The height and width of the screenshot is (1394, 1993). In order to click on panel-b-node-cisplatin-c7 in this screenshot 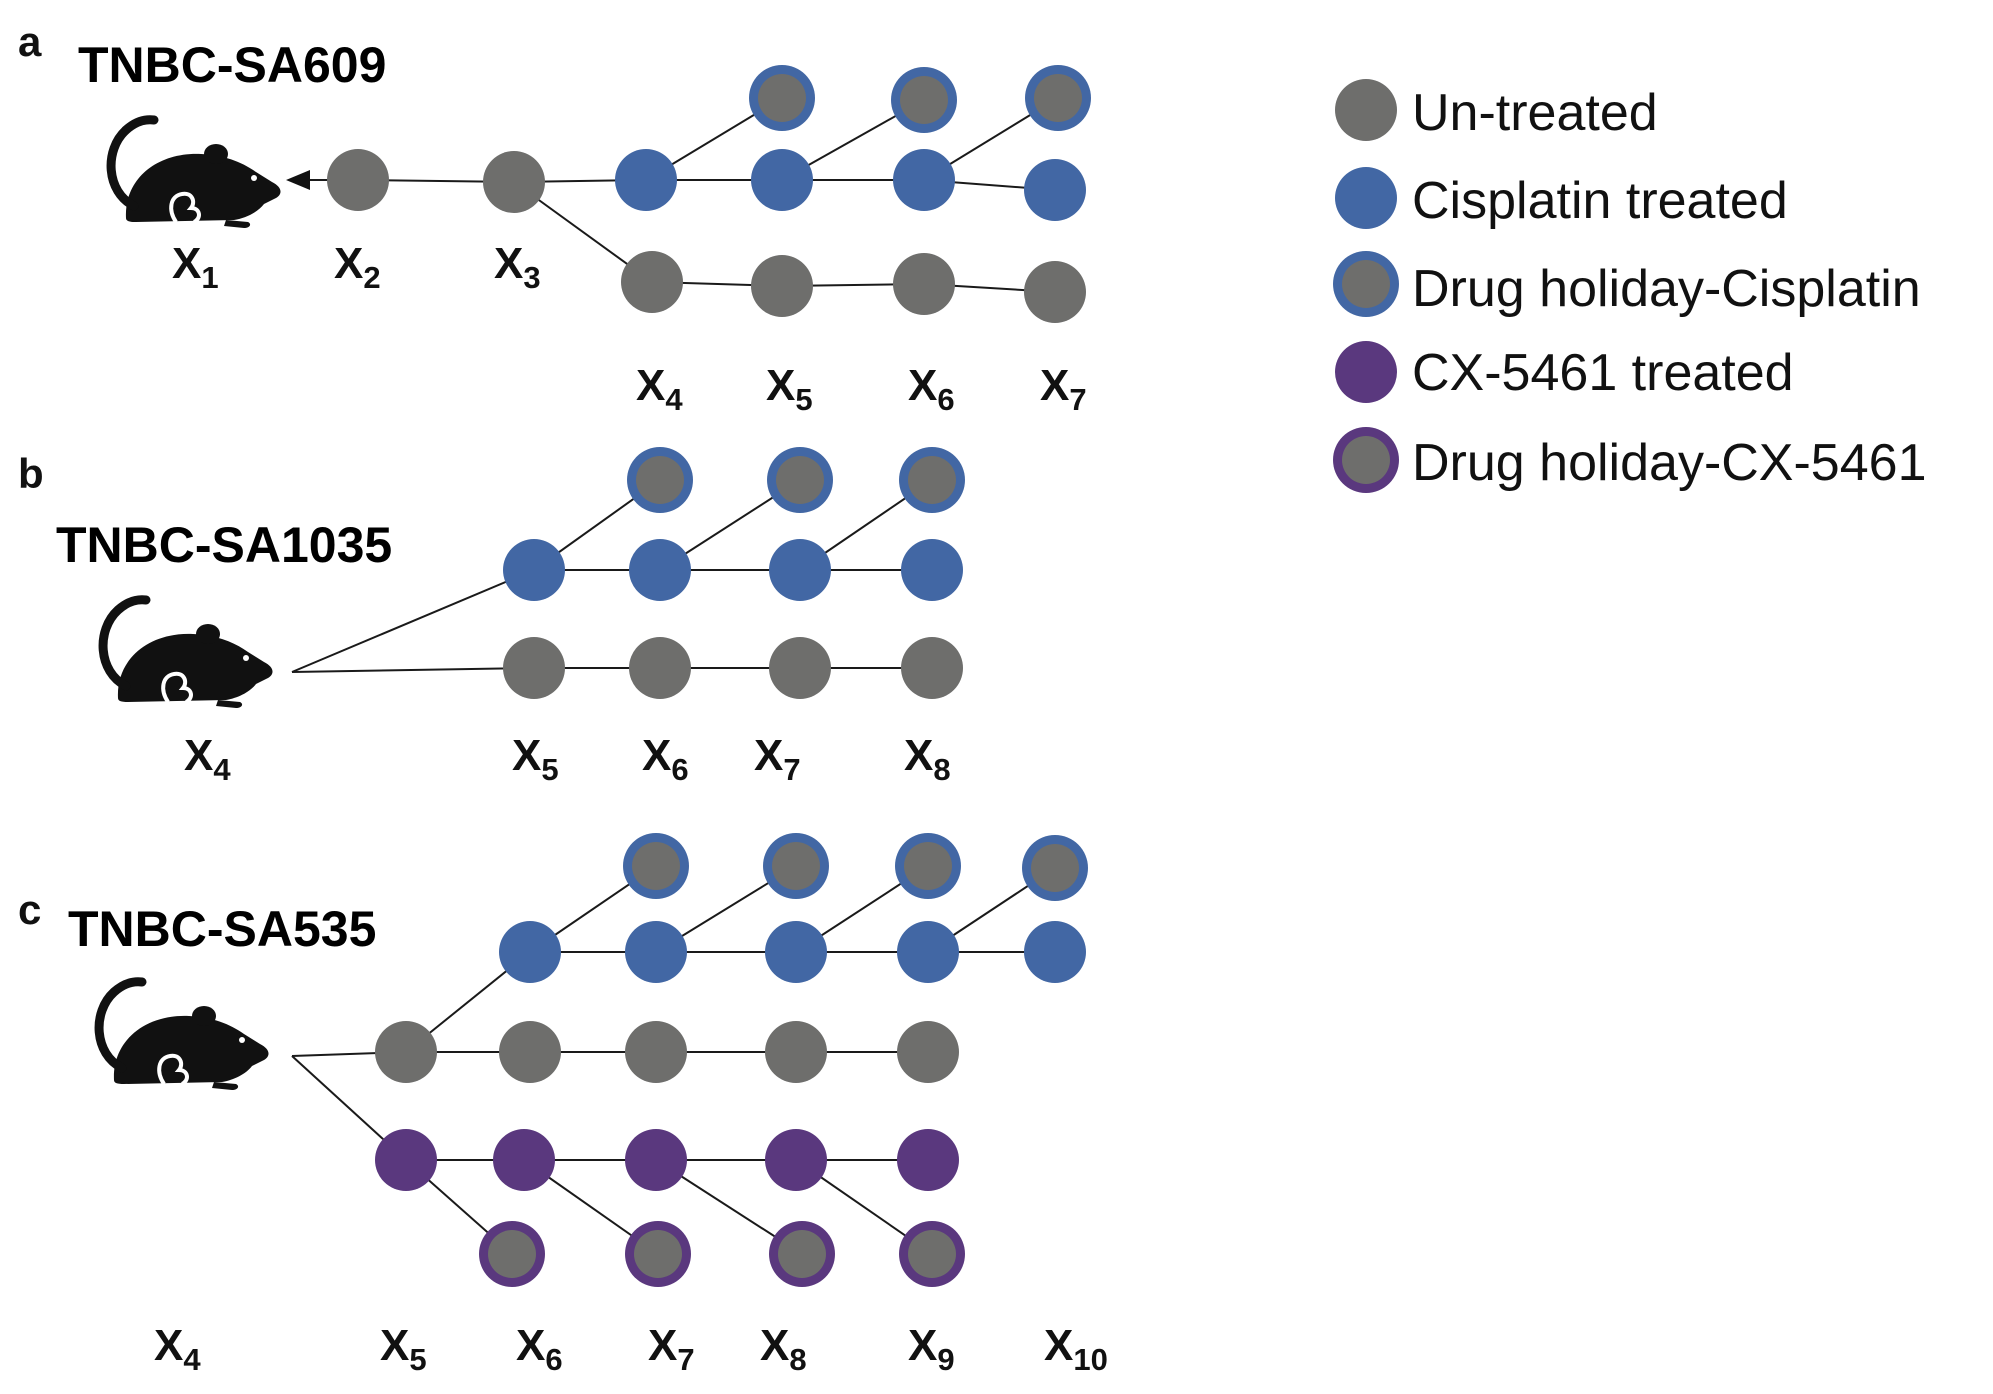, I will do `click(800, 570)`.